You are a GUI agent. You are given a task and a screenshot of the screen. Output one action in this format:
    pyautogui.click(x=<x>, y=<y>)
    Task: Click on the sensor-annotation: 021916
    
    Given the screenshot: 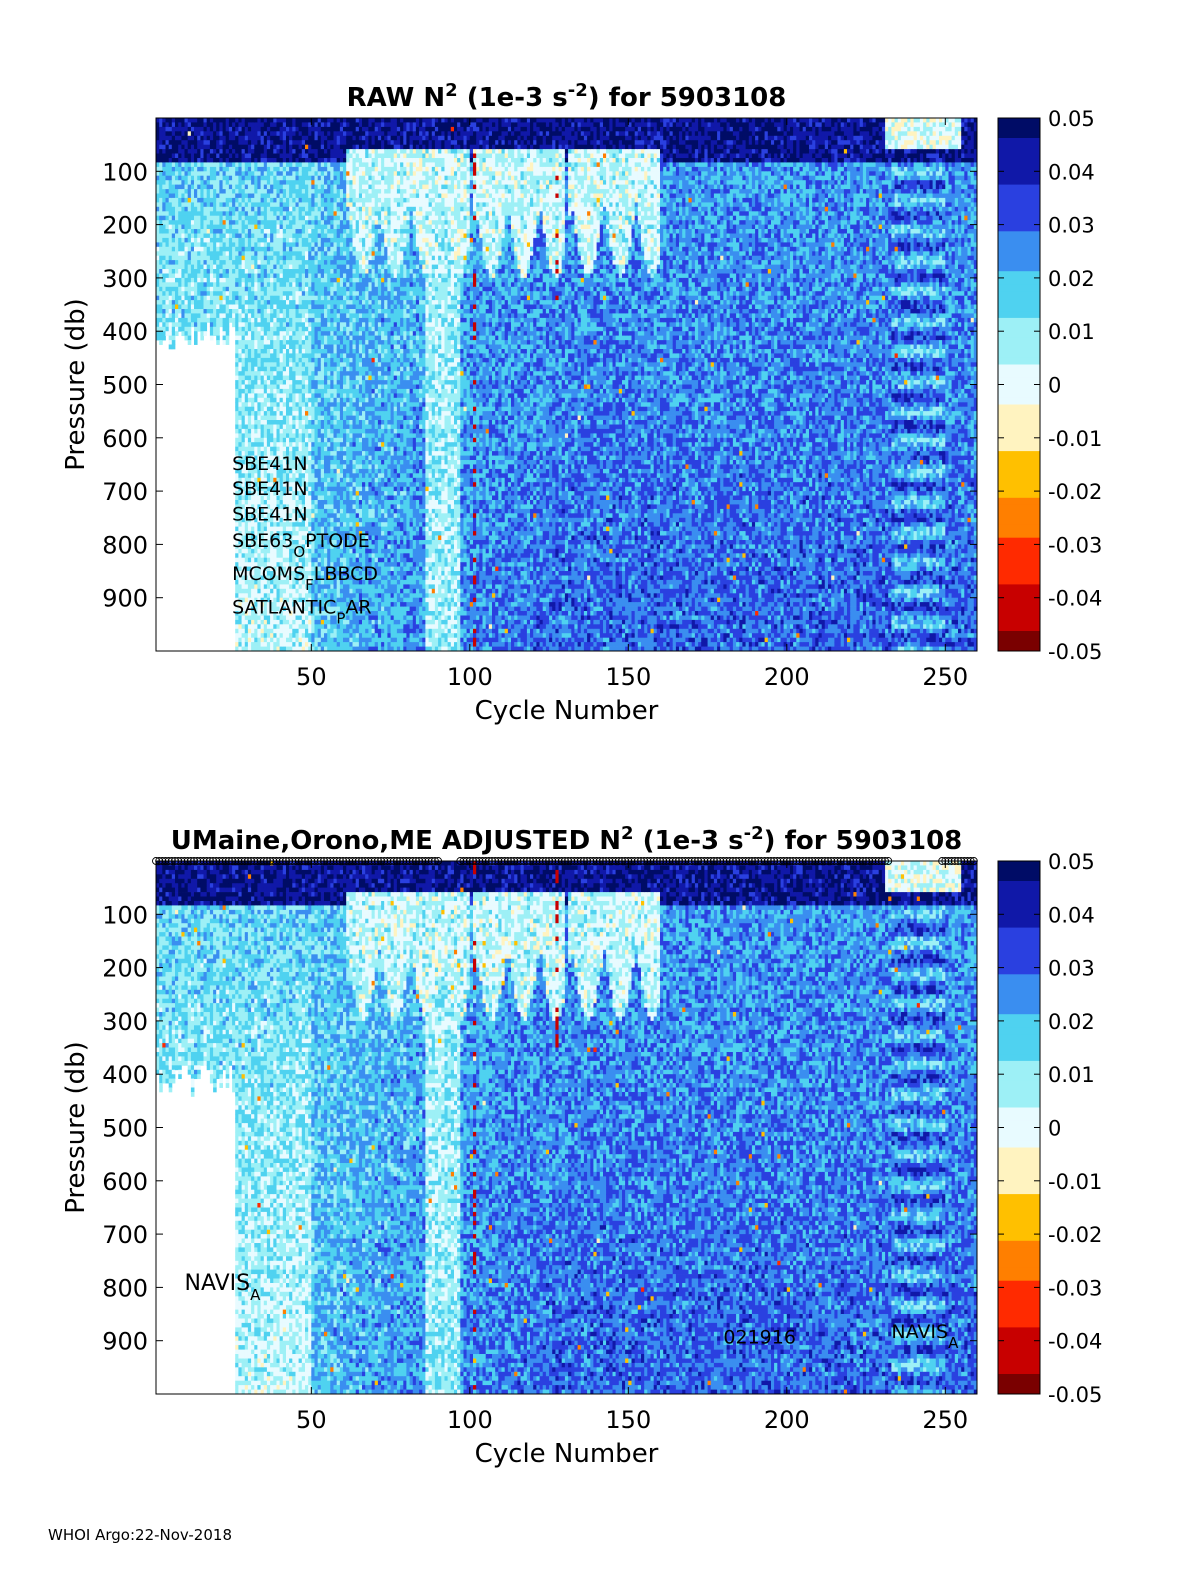 What is the action you would take?
    pyautogui.click(x=759, y=1337)
    